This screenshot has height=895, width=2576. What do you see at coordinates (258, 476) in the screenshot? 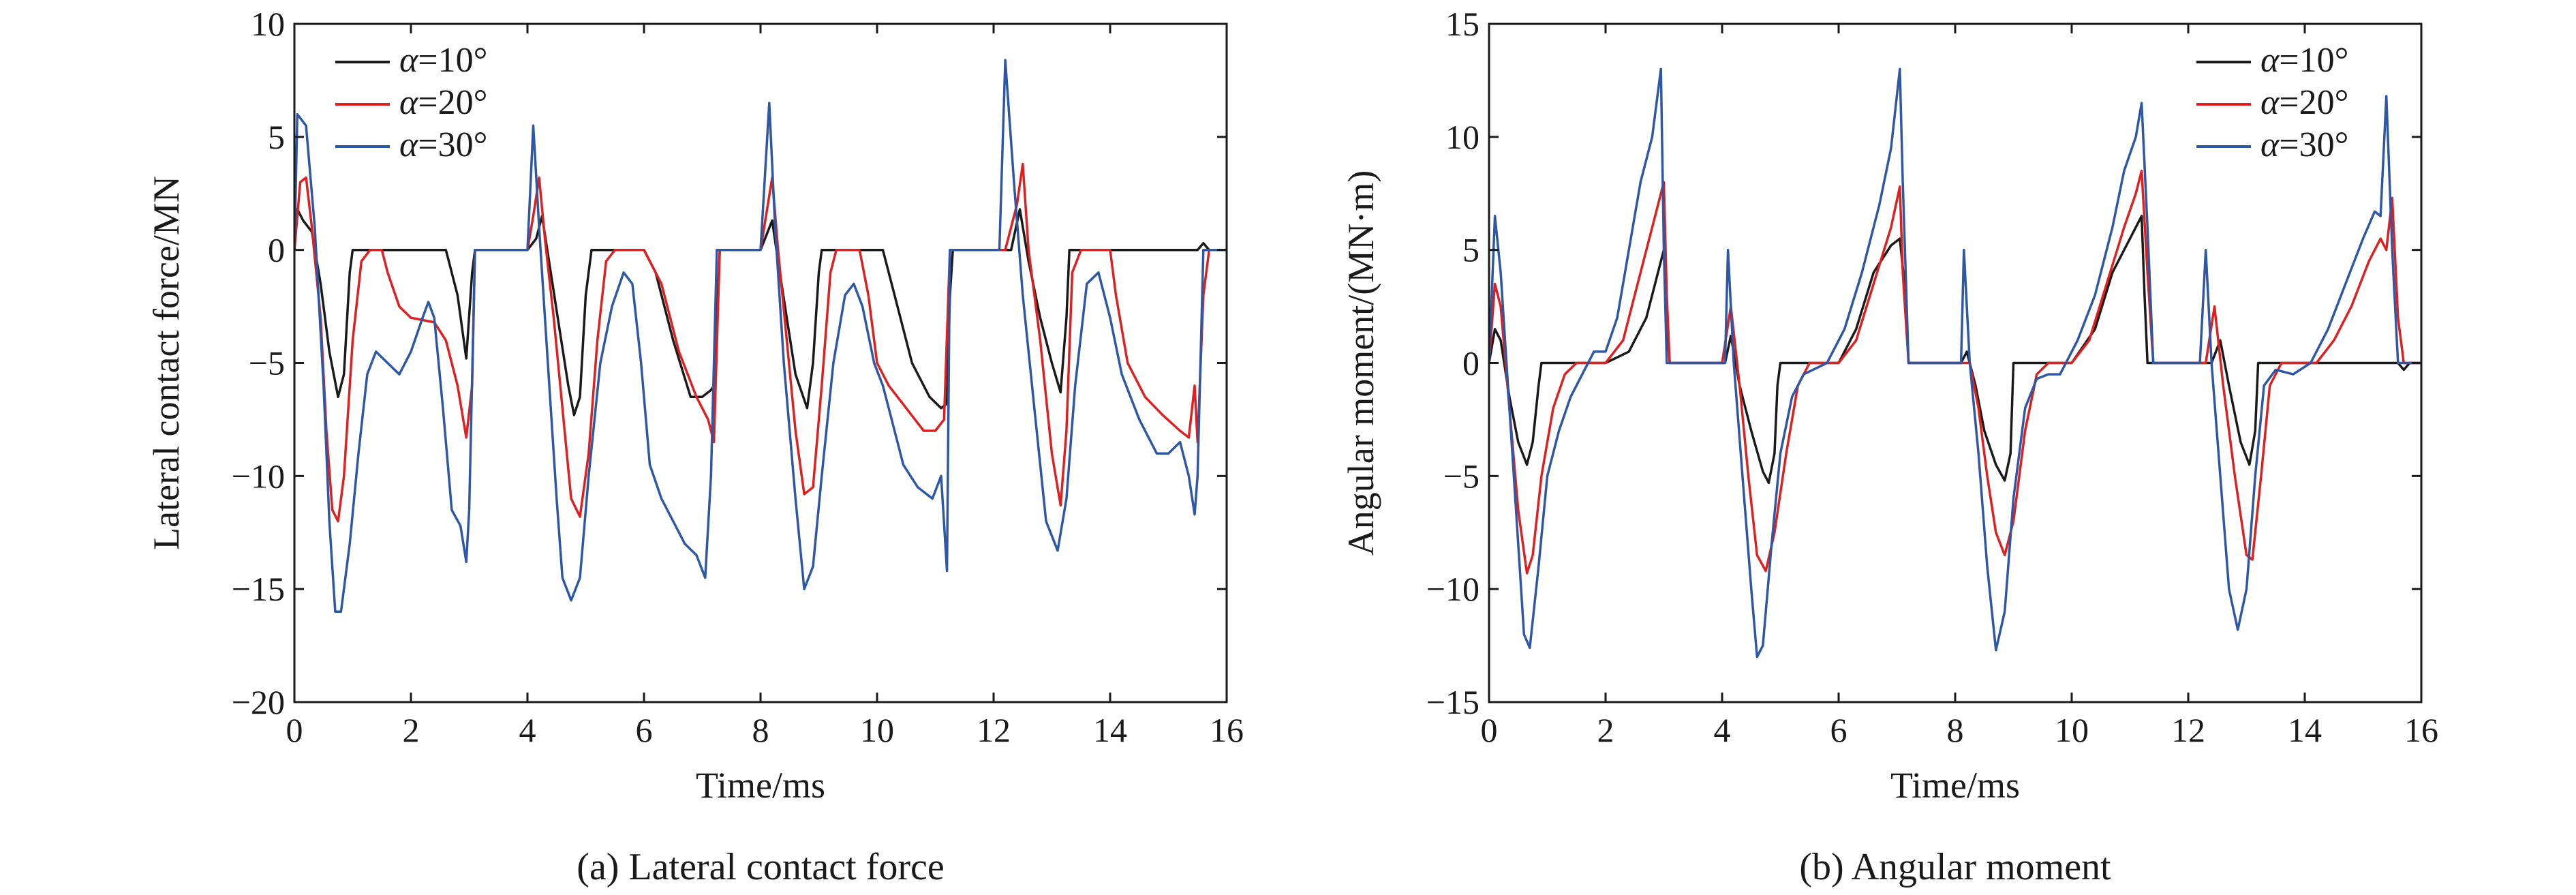
I see `y-tick-label-a: −10` at bounding box center [258, 476].